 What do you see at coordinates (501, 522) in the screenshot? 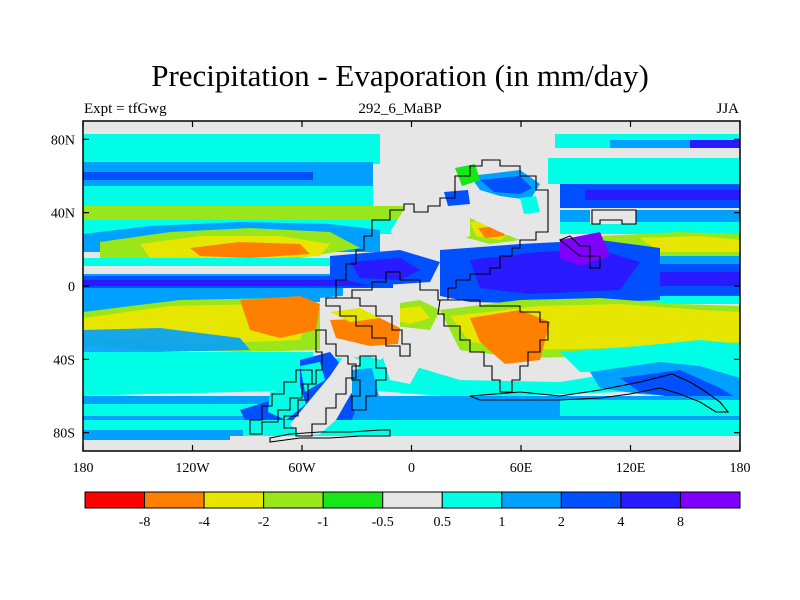
I see `colorbar-label: 1` at bounding box center [501, 522].